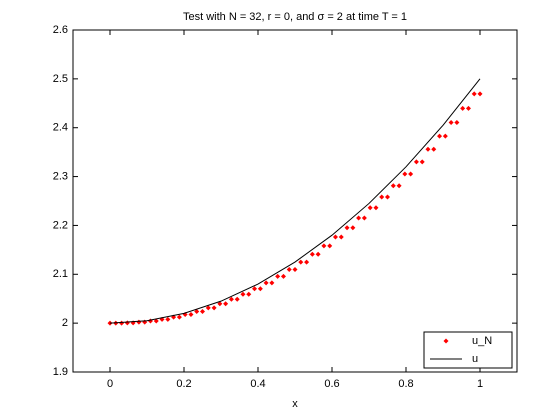 This screenshot has height=420, width=560. What do you see at coordinates (65, 323) in the screenshot?
I see `y-tick-label: 2` at bounding box center [65, 323].